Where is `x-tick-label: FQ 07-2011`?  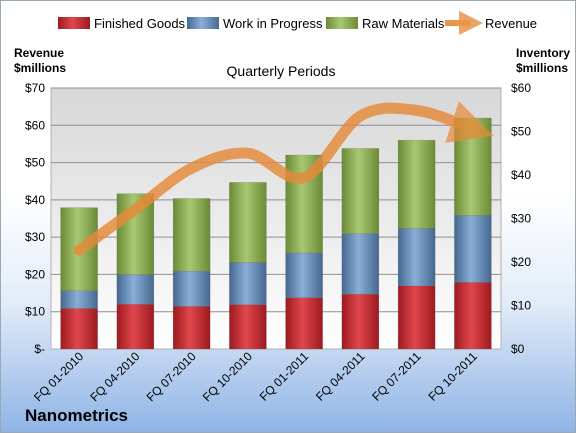 x-tick-label: FQ 07-2011 is located at coordinates (396, 376).